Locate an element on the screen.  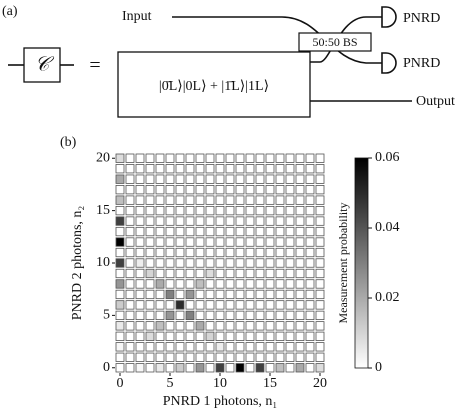
y-tick-label: 0 is located at coordinates (106, 367).